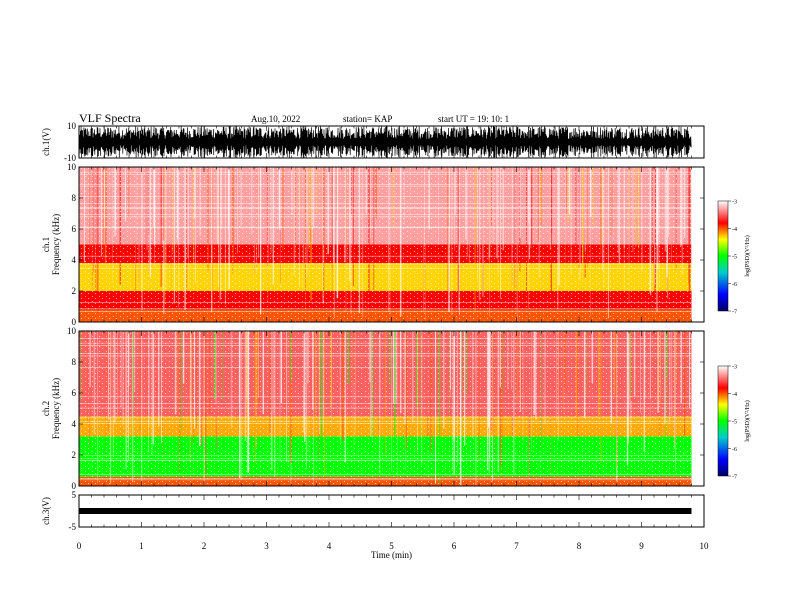 Image resolution: width=792 pixels, height=612 pixels. What do you see at coordinates (46, 244) in the screenshot?
I see `y-axis-label: ch.1` at bounding box center [46, 244].